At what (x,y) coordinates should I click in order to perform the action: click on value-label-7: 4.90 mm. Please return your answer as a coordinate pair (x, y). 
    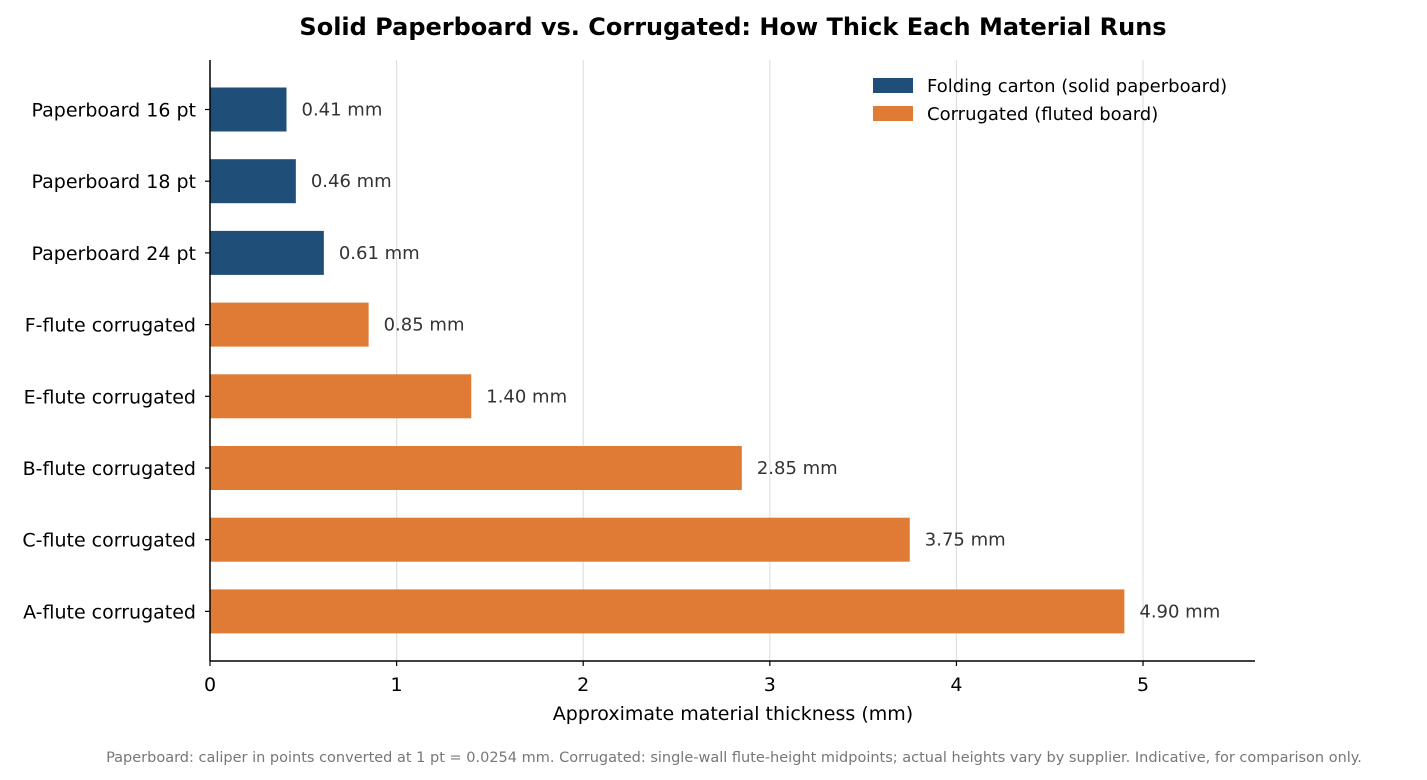
    Looking at the image, I should click on (1179, 611).